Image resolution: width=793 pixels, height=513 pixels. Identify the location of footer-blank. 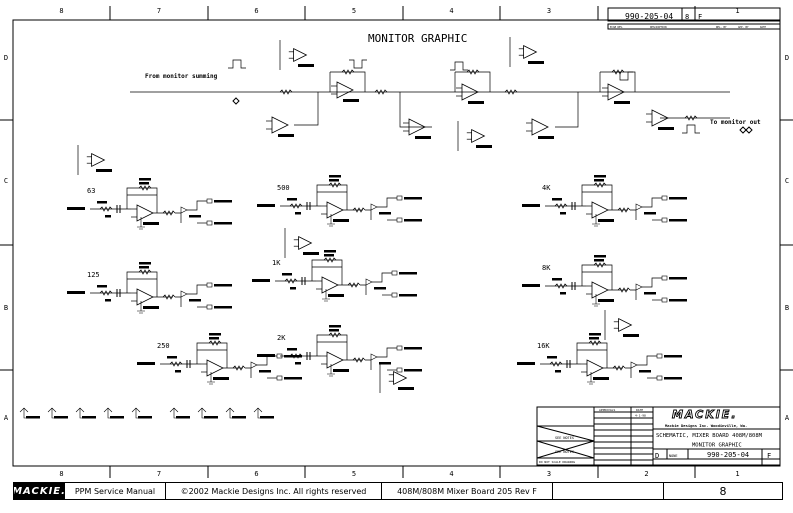
(608, 491).